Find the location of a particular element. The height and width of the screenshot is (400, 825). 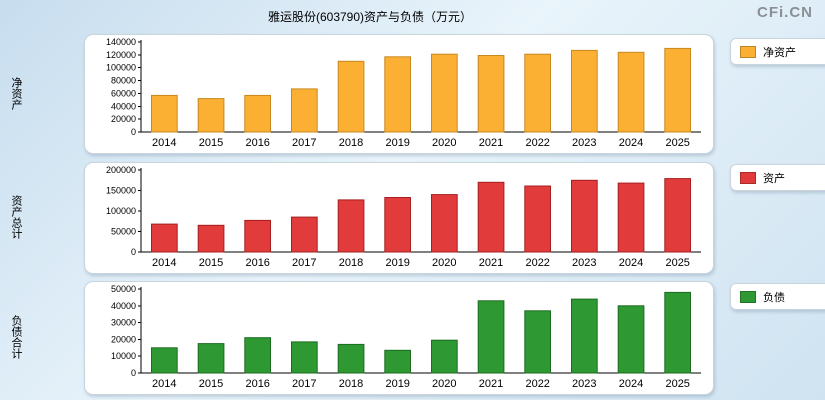

y-tick-label: 60000 is located at coordinates (123, 93).